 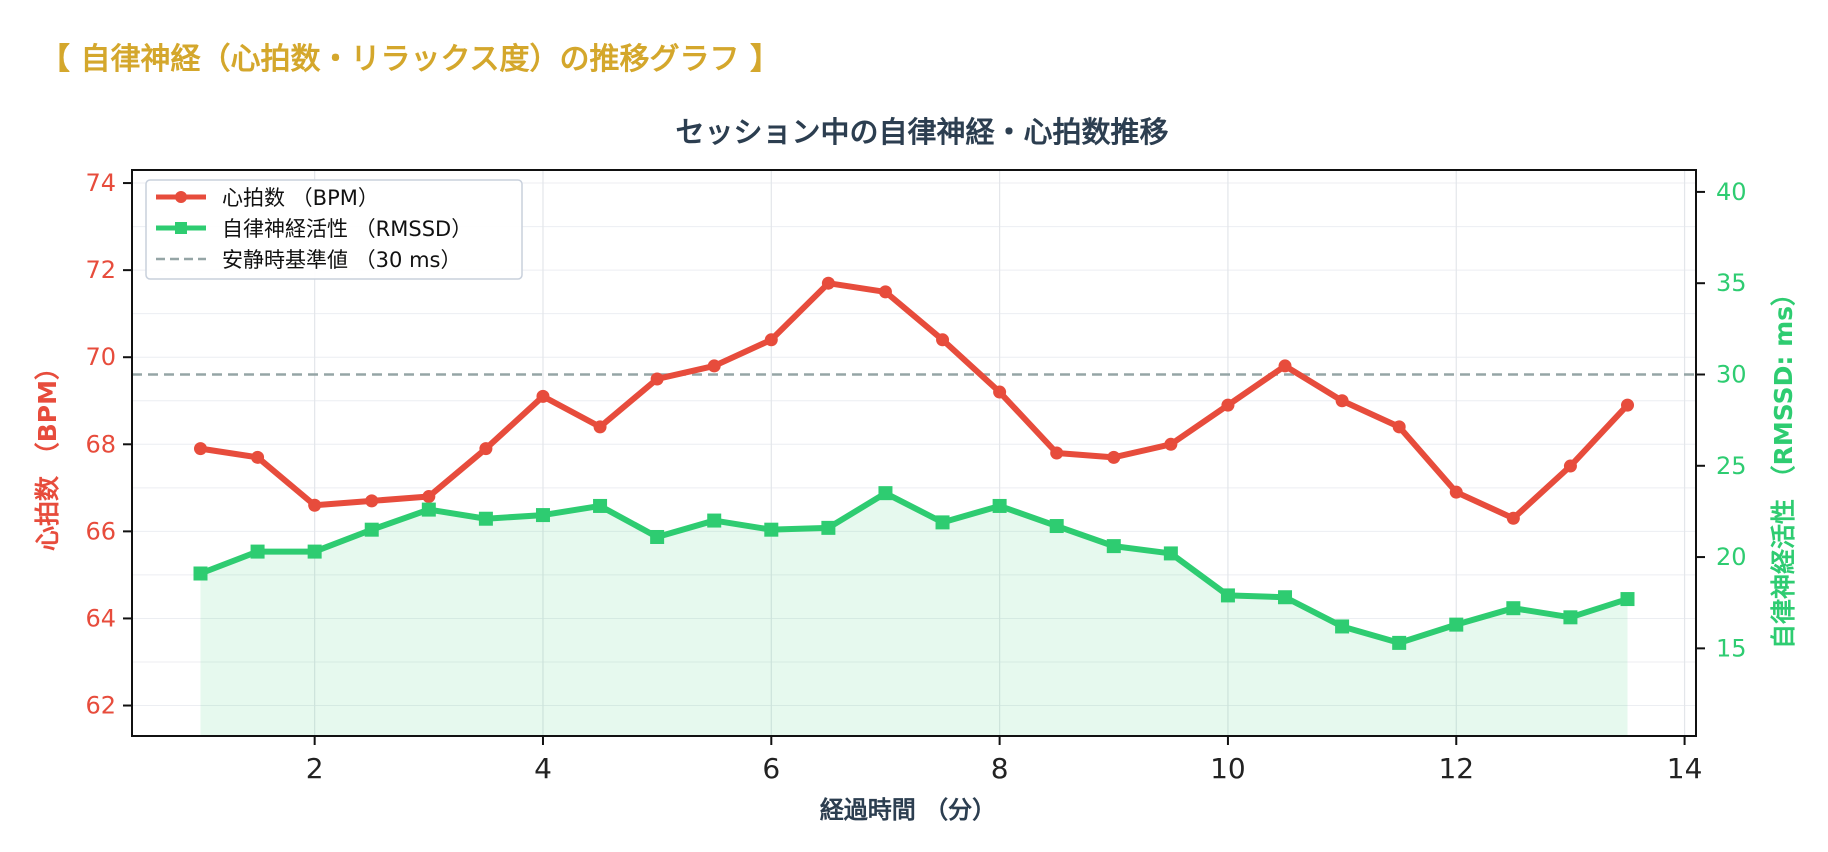 I want to click on y-left-tick-label: 72, so click(x=100, y=270).